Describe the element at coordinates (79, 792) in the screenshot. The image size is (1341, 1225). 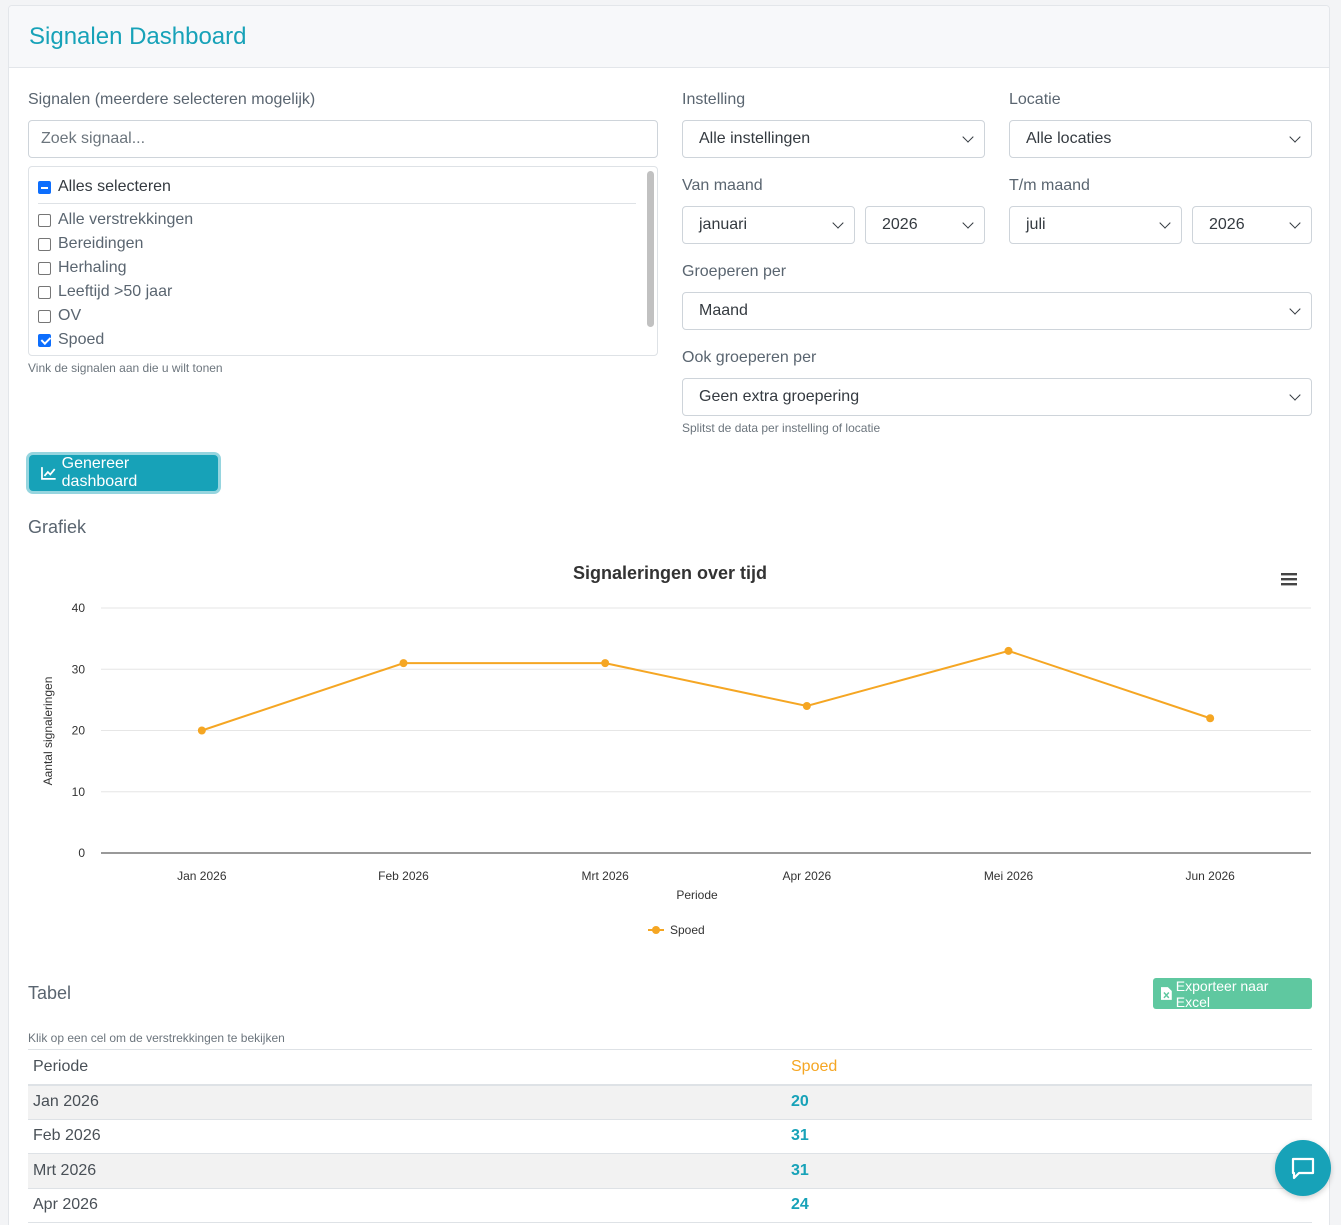
I see `y-tick-label: 10` at that location.